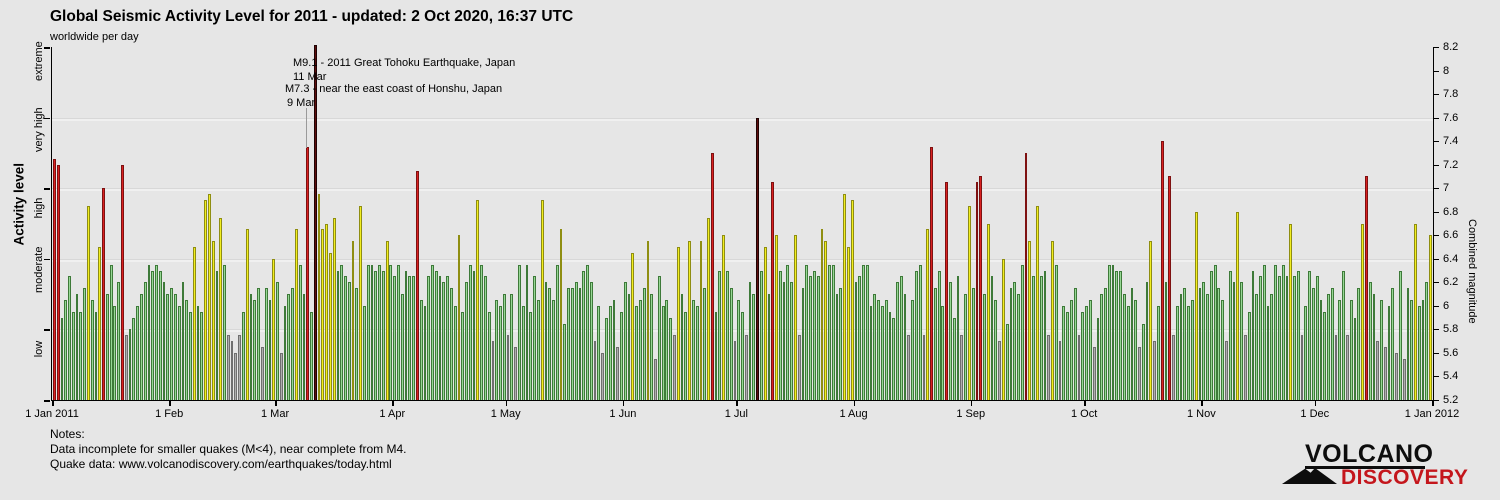 The image size is (1500, 500). I want to click on volcanodiscovery-logo: VOLCANO DISCOVERY, so click(1387, 468).